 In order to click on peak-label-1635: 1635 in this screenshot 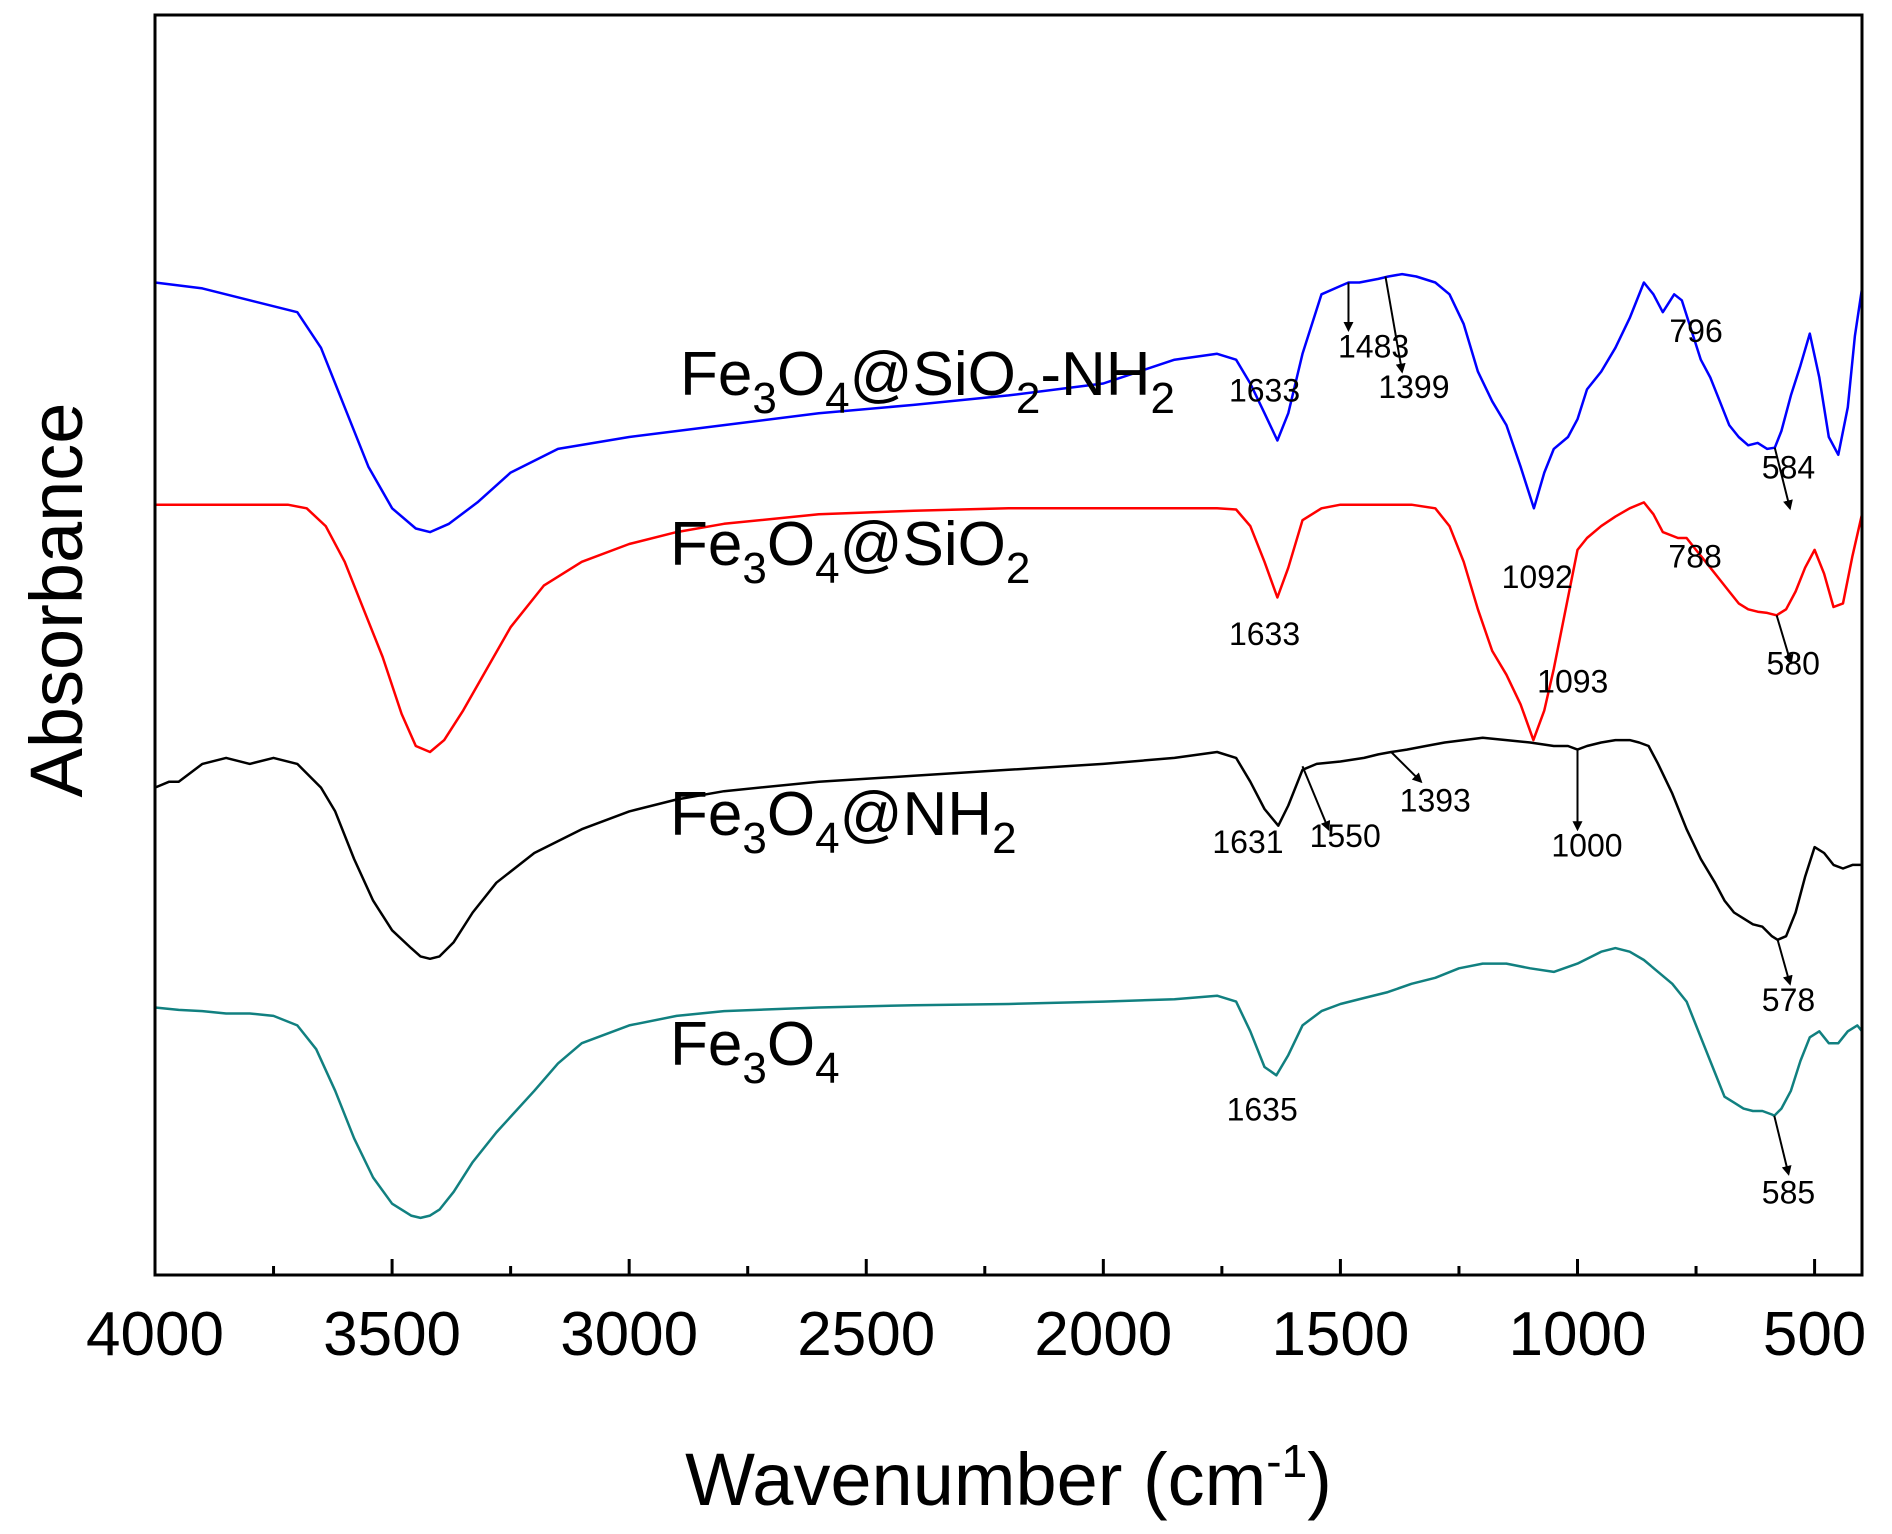, I will do `click(1262, 1109)`.